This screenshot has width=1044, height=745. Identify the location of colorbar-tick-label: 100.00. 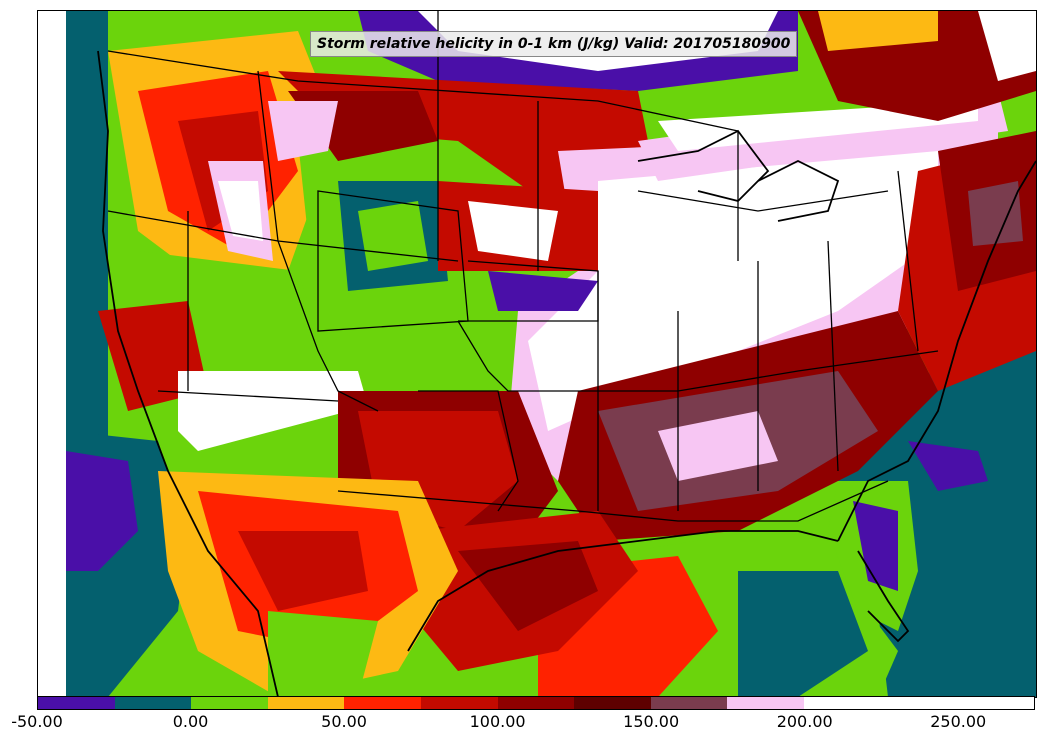
(497, 721).